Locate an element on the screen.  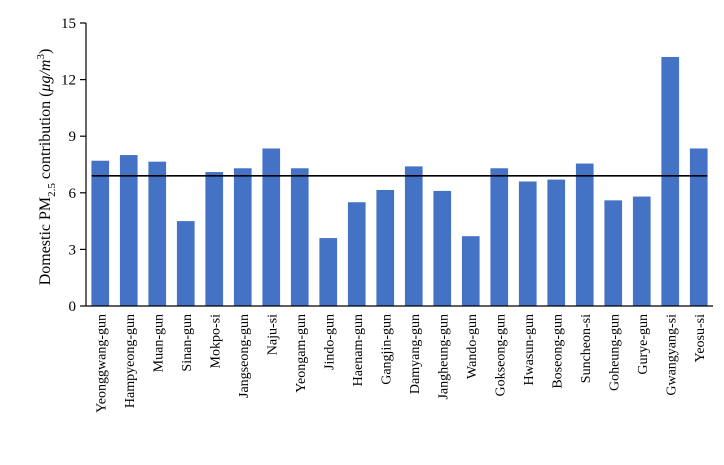
bar-suncheon-si is located at coordinates (584, 234).